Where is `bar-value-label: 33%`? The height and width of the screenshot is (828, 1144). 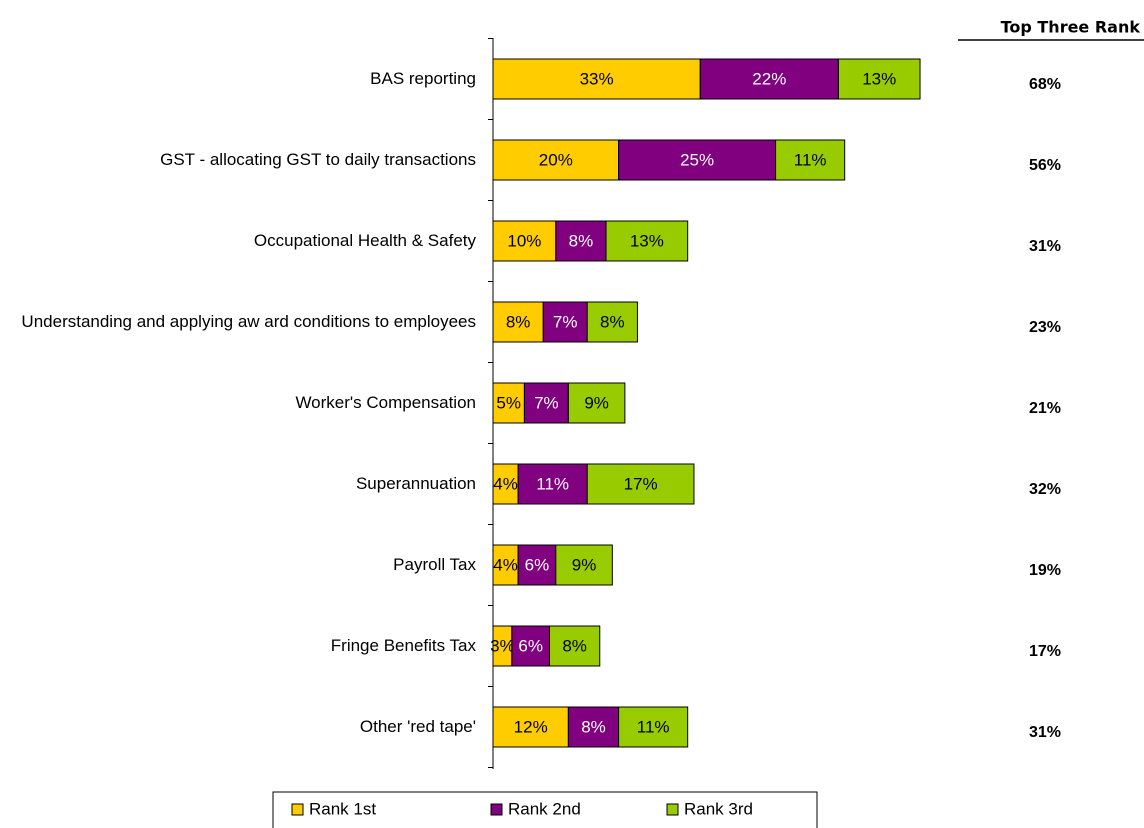 bar-value-label: 33% is located at coordinates (597, 78).